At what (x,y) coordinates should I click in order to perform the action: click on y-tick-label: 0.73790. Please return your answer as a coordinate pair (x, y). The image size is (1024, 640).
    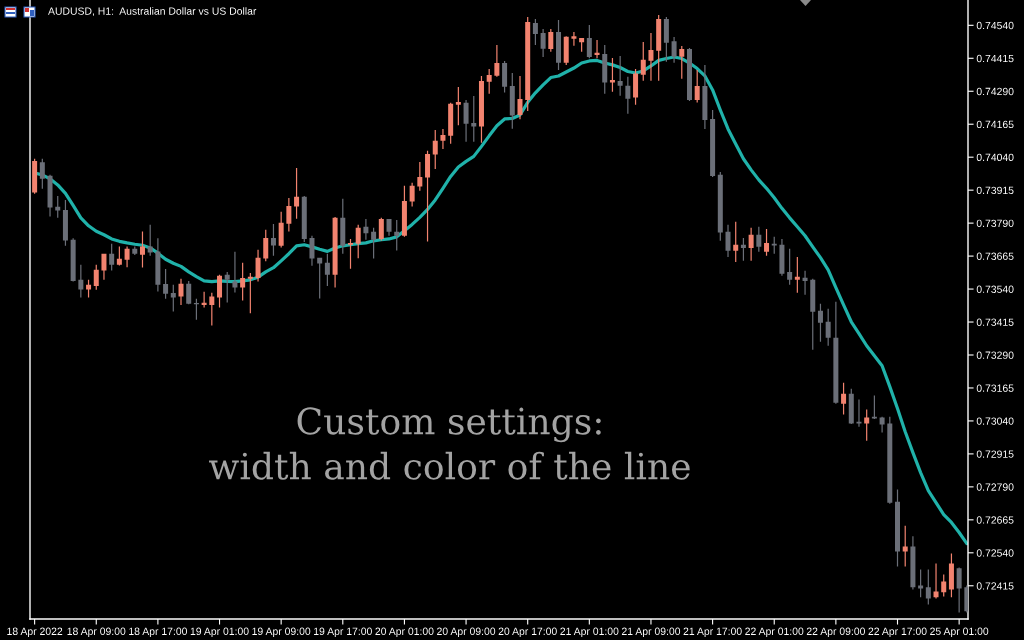
    Looking at the image, I should click on (995, 223).